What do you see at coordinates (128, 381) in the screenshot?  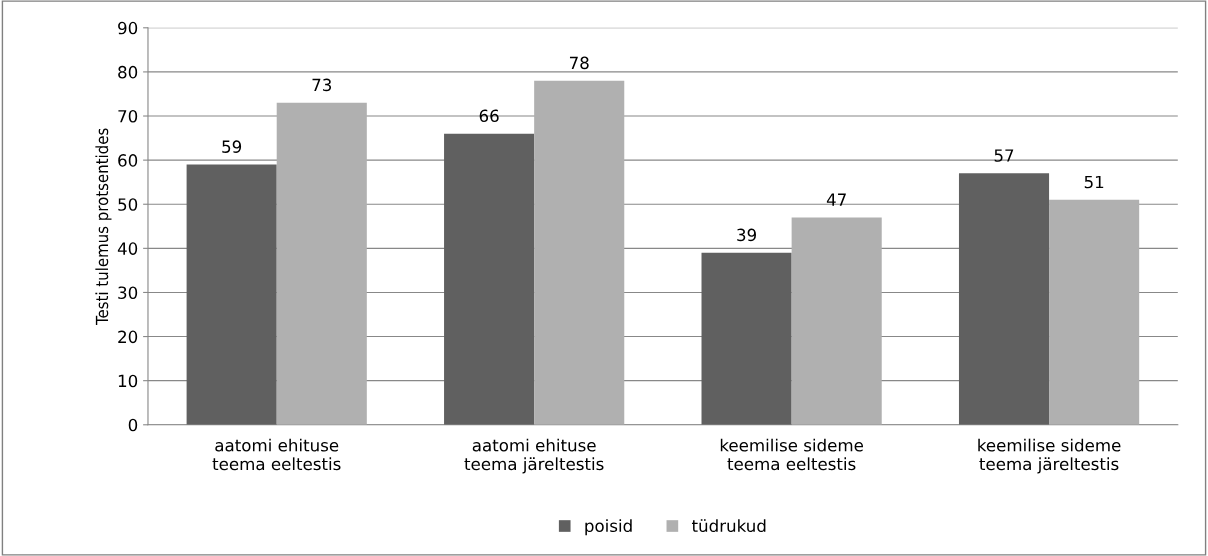 I see `y-tick-label: 10` at bounding box center [128, 381].